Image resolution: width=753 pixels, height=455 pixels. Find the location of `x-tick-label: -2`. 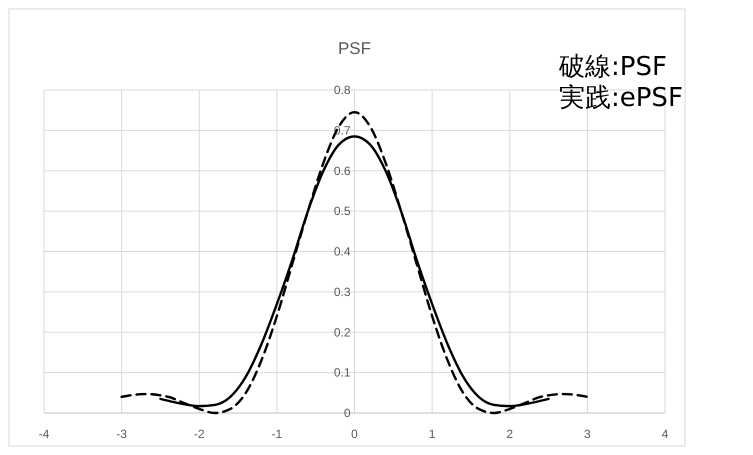

x-tick-label: -2 is located at coordinates (199, 434).